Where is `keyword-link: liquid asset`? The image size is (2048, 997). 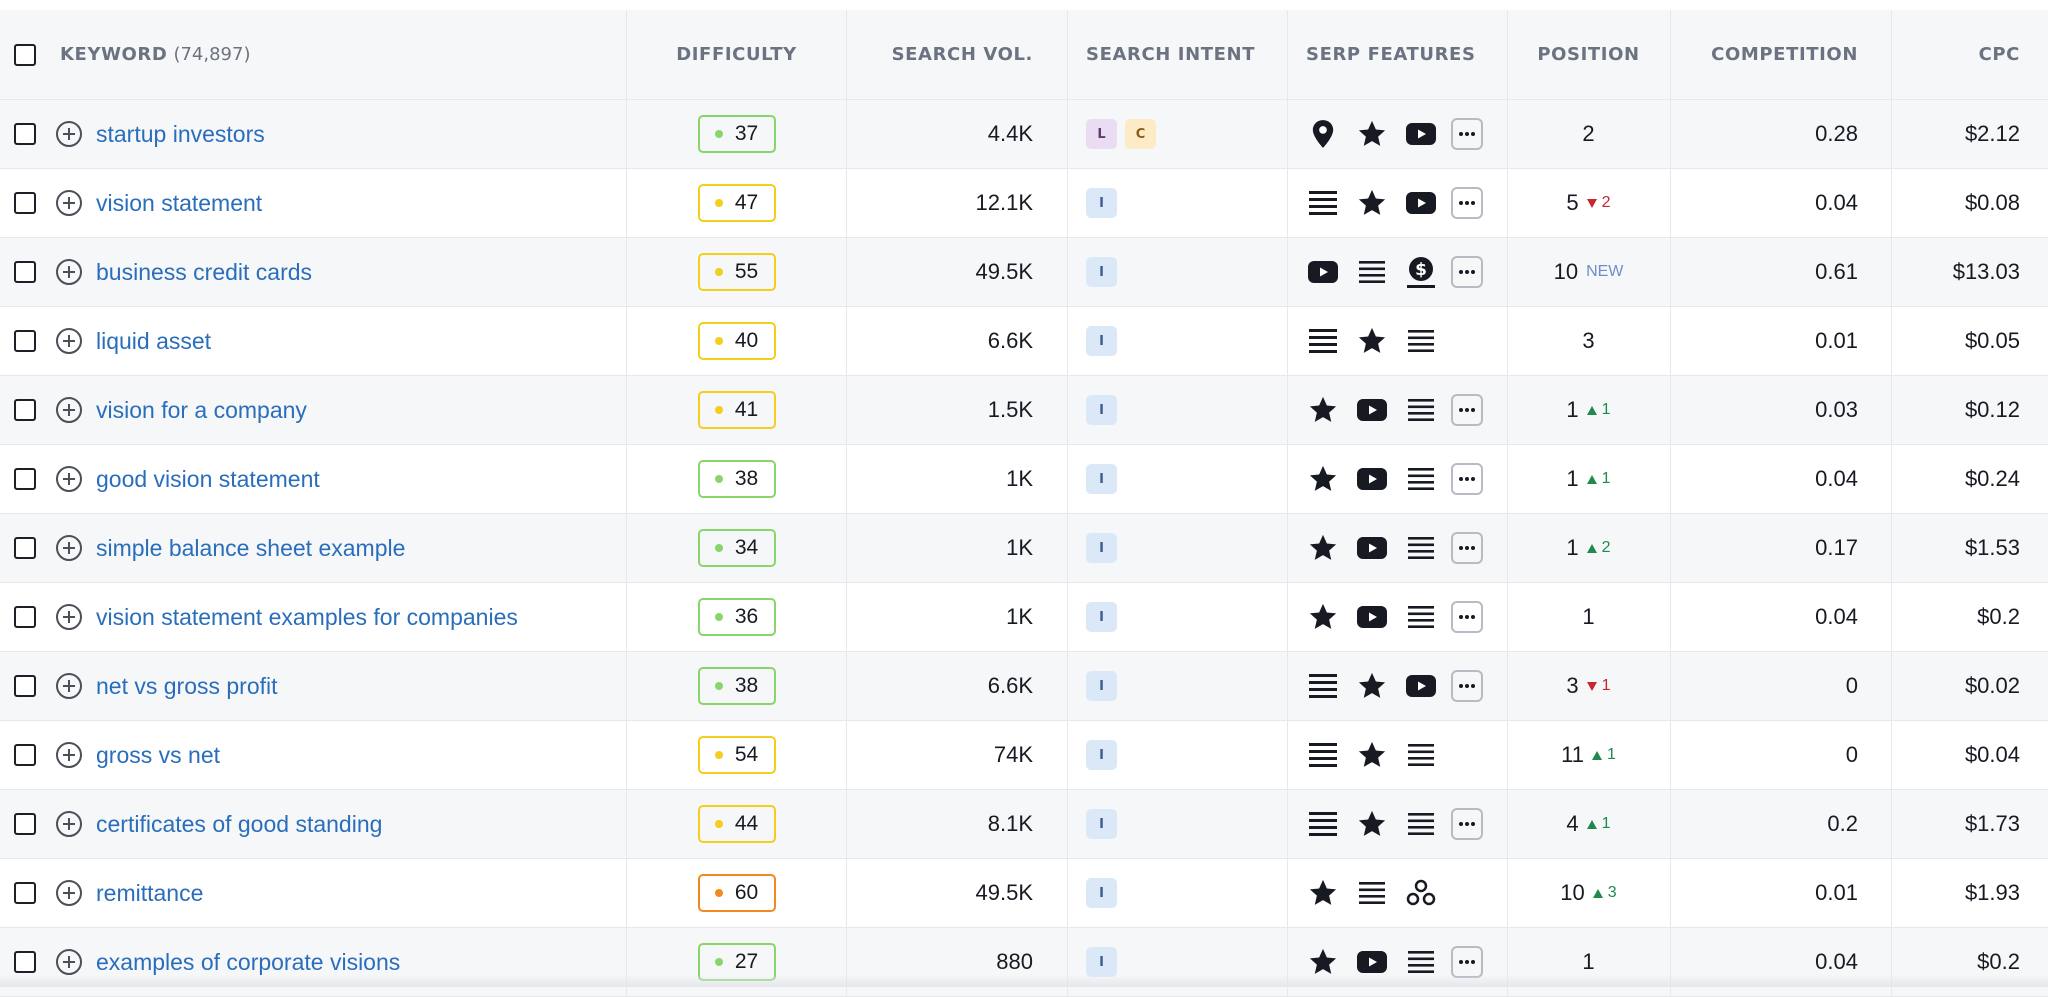
keyword-link: liquid asset is located at coordinates (153, 341).